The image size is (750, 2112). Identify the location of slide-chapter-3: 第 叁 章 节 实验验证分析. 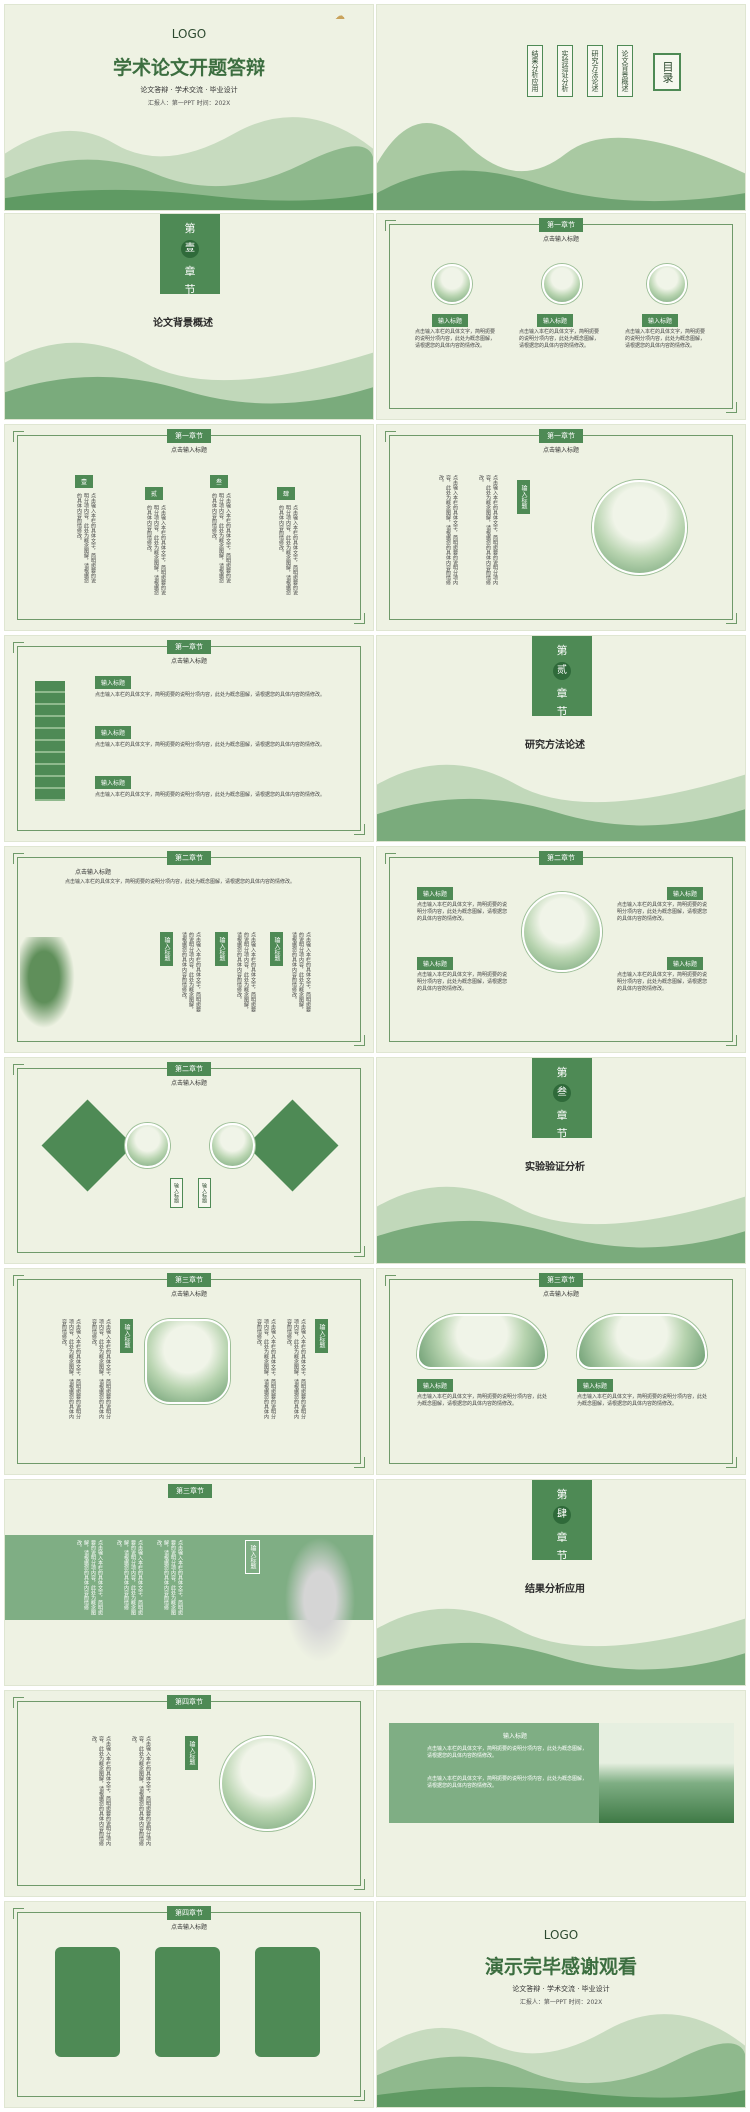
(561, 1160).